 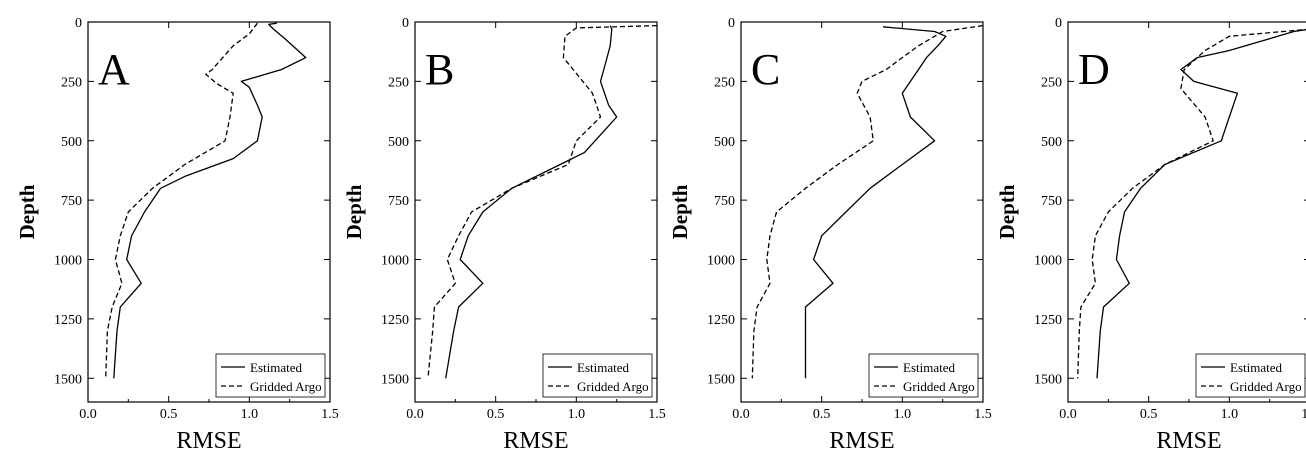 What do you see at coordinates (114, 69) in the screenshot?
I see `panel-label: A` at bounding box center [114, 69].